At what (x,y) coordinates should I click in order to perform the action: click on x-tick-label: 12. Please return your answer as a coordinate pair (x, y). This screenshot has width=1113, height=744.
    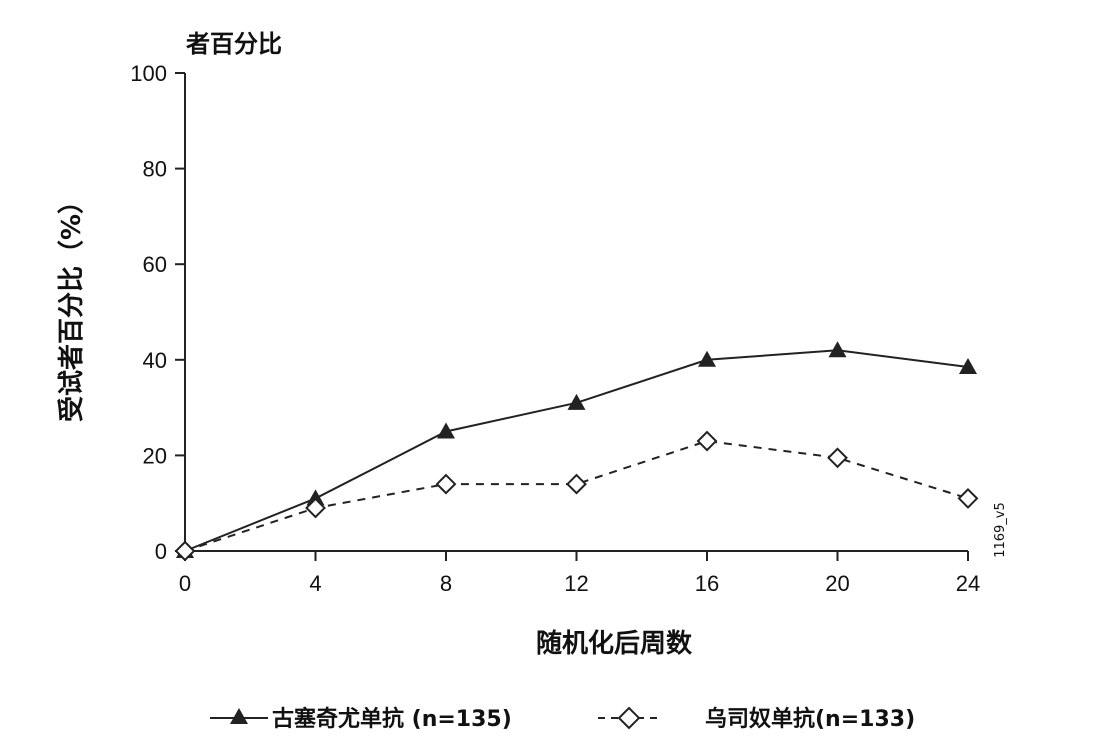
    Looking at the image, I should click on (576, 583).